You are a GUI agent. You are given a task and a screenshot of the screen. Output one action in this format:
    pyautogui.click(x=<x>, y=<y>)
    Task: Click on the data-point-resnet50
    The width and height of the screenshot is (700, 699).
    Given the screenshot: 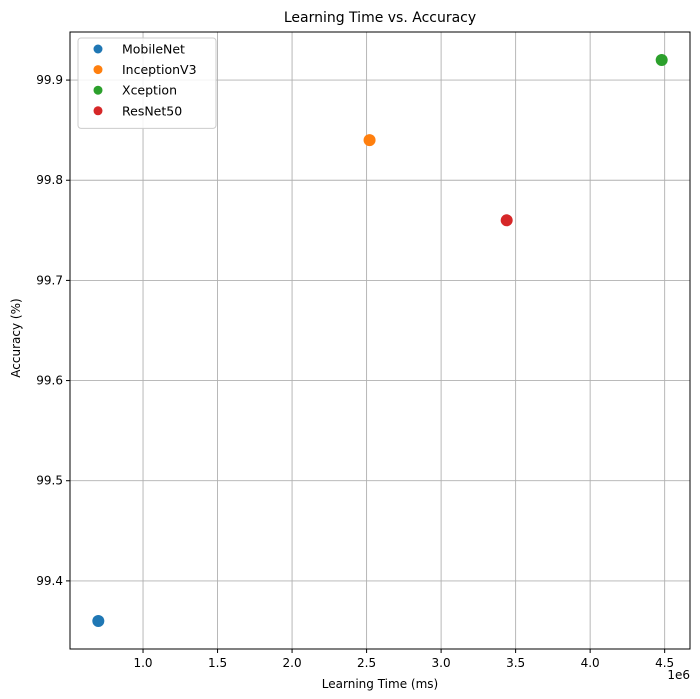 What is the action you would take?
    pyautogui.click(x=506, y=220)
    